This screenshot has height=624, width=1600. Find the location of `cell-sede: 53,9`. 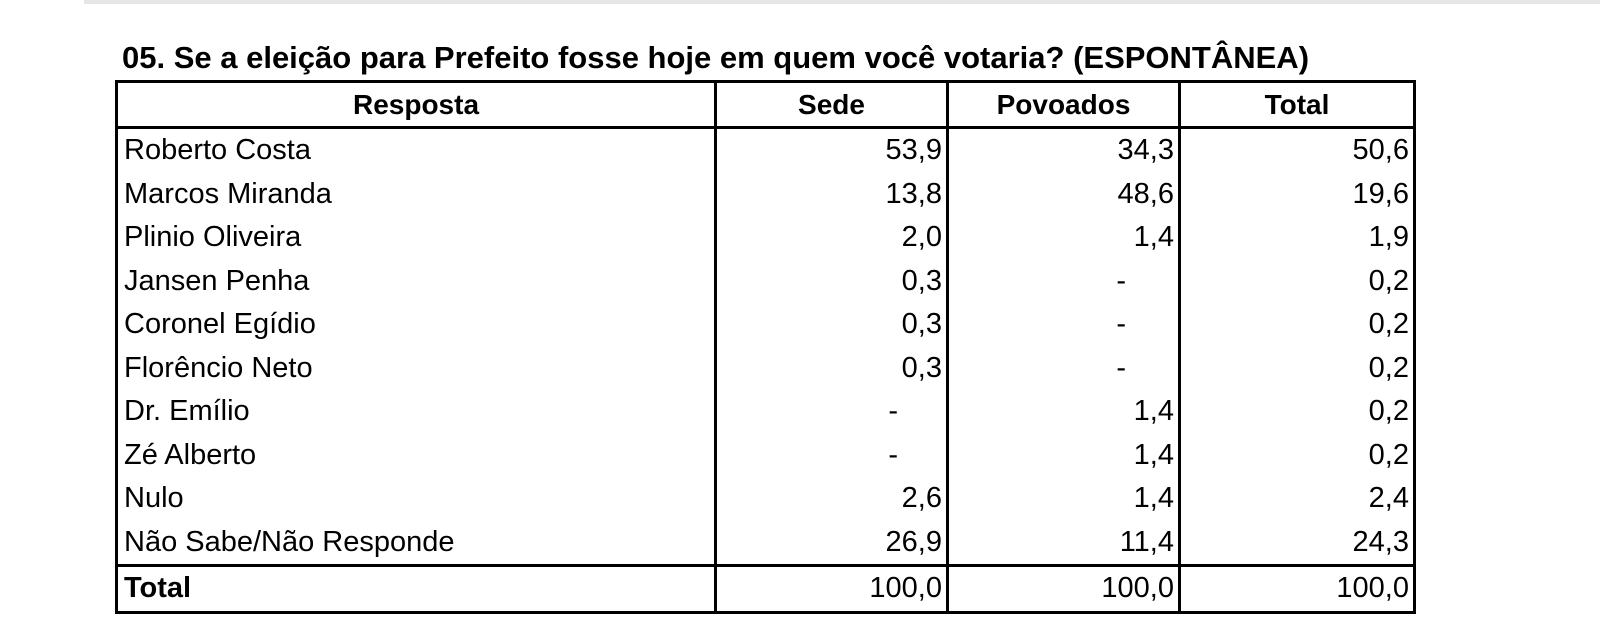

cell-sede: 53,9 is located at coordinates (831, 150).